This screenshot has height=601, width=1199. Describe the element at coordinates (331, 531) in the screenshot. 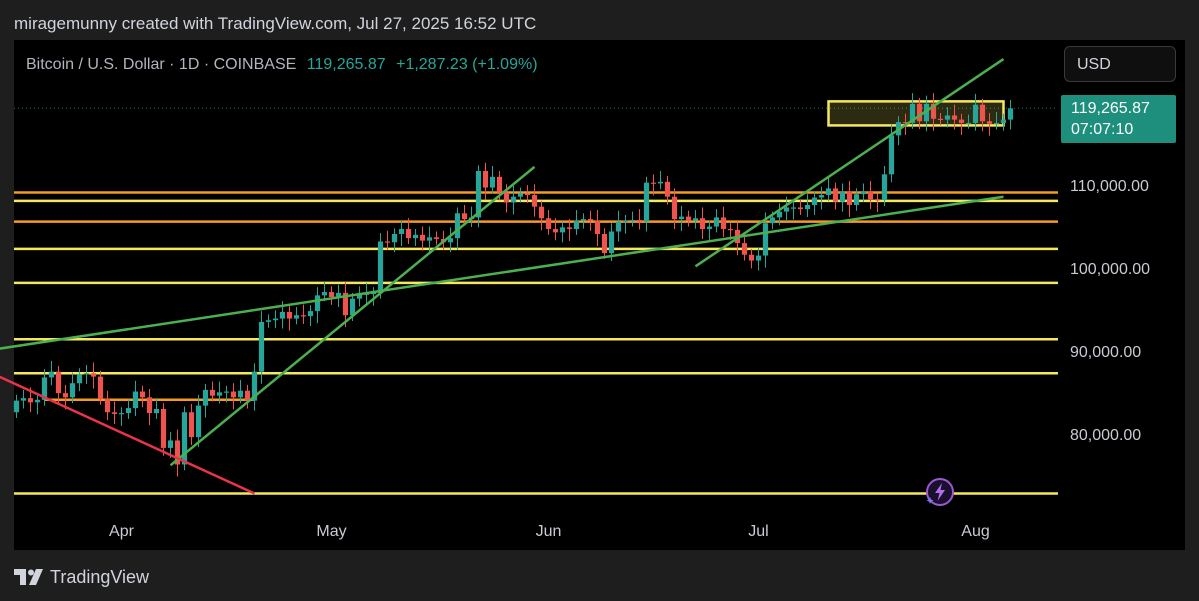

I see `x-tick-label: May` at that location.